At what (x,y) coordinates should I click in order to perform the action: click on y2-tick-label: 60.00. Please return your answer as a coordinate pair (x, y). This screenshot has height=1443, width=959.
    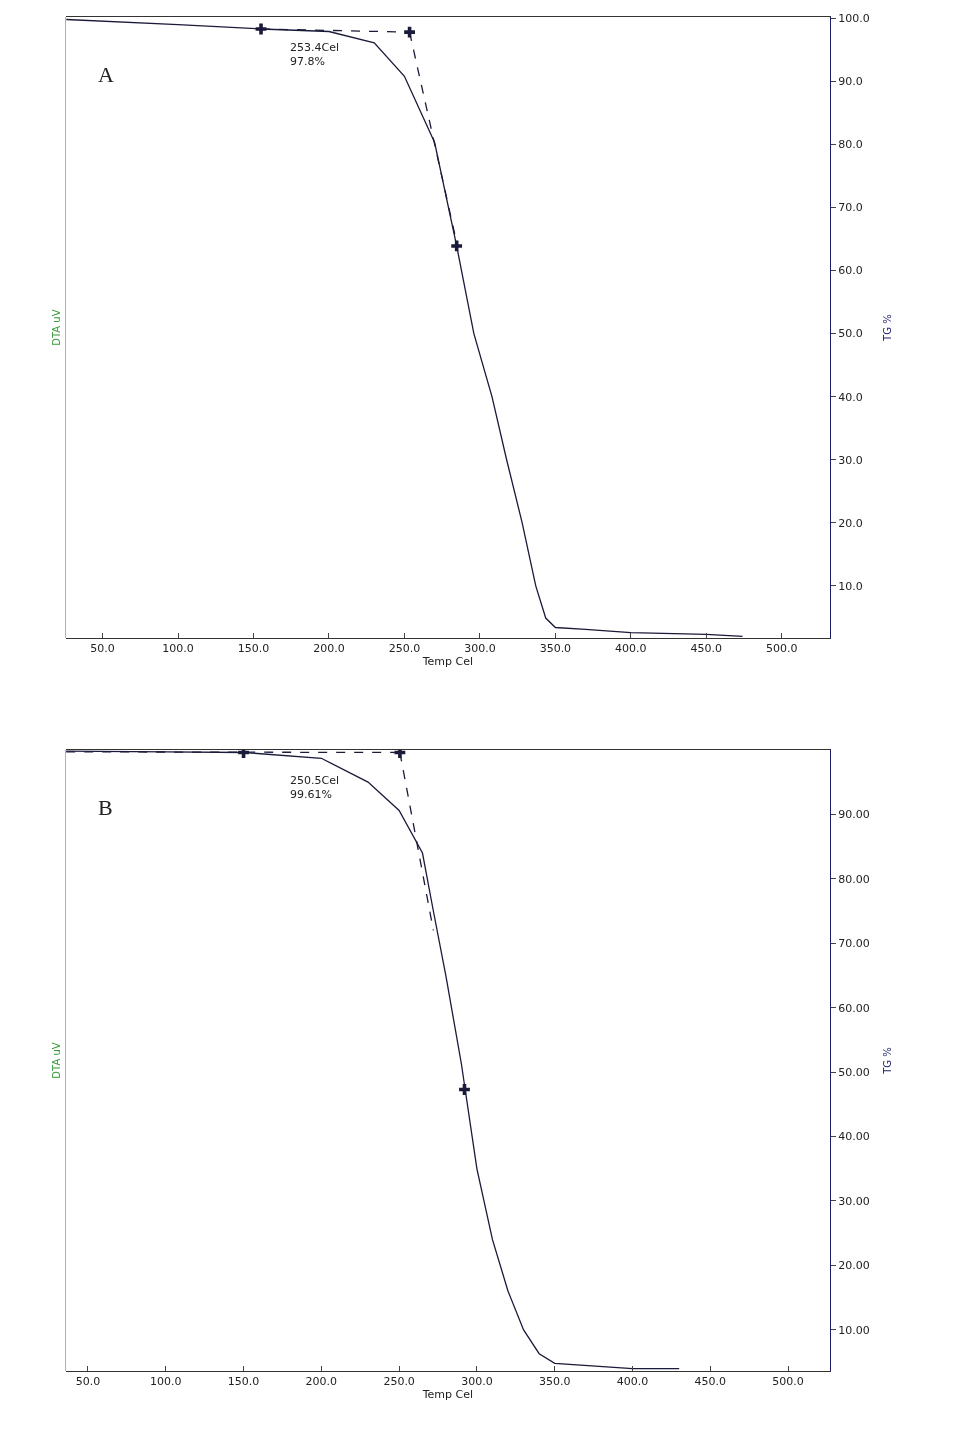
    Looking at the image, I should click on (854, 1008).